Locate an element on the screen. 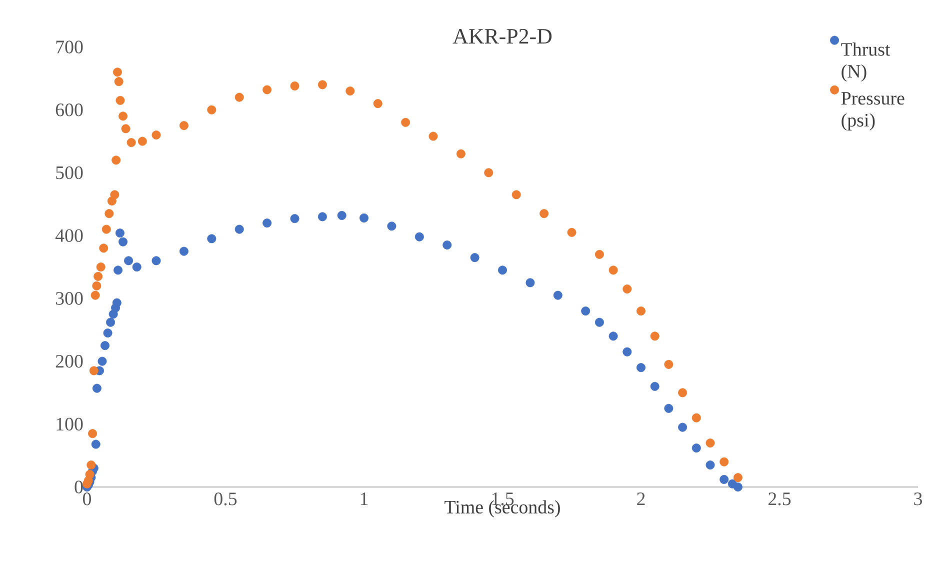 The width and height of the screenshot is (930, 569). y-tick-label: 100 is located at coordinates (69, 424).